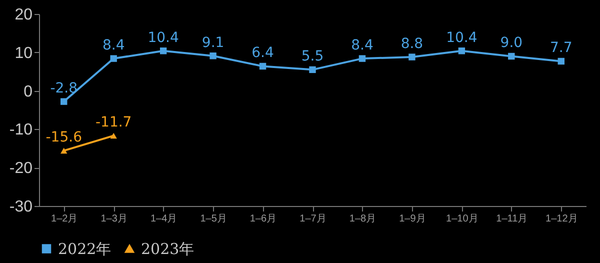  What do you see at coordinates (167, 249) in the screenshot?
I see `legend-label: 2023年` at bounding box center [167, 249].